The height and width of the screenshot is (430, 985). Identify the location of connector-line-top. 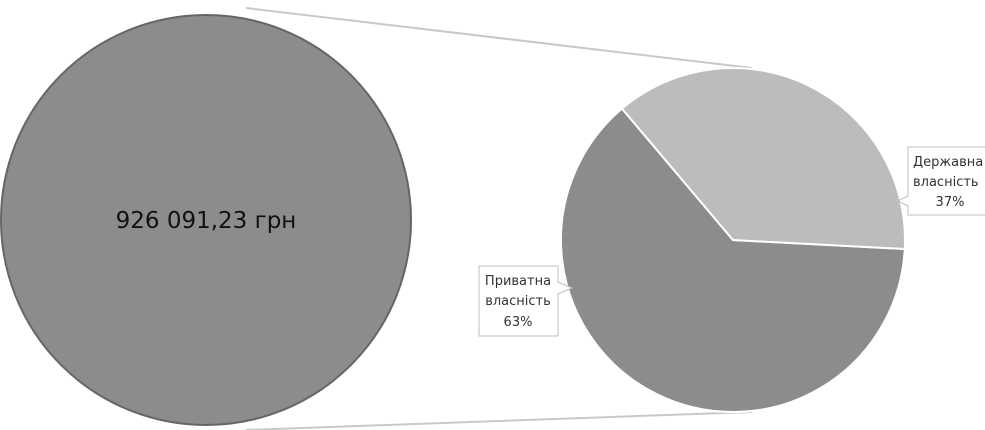
(499, 38).